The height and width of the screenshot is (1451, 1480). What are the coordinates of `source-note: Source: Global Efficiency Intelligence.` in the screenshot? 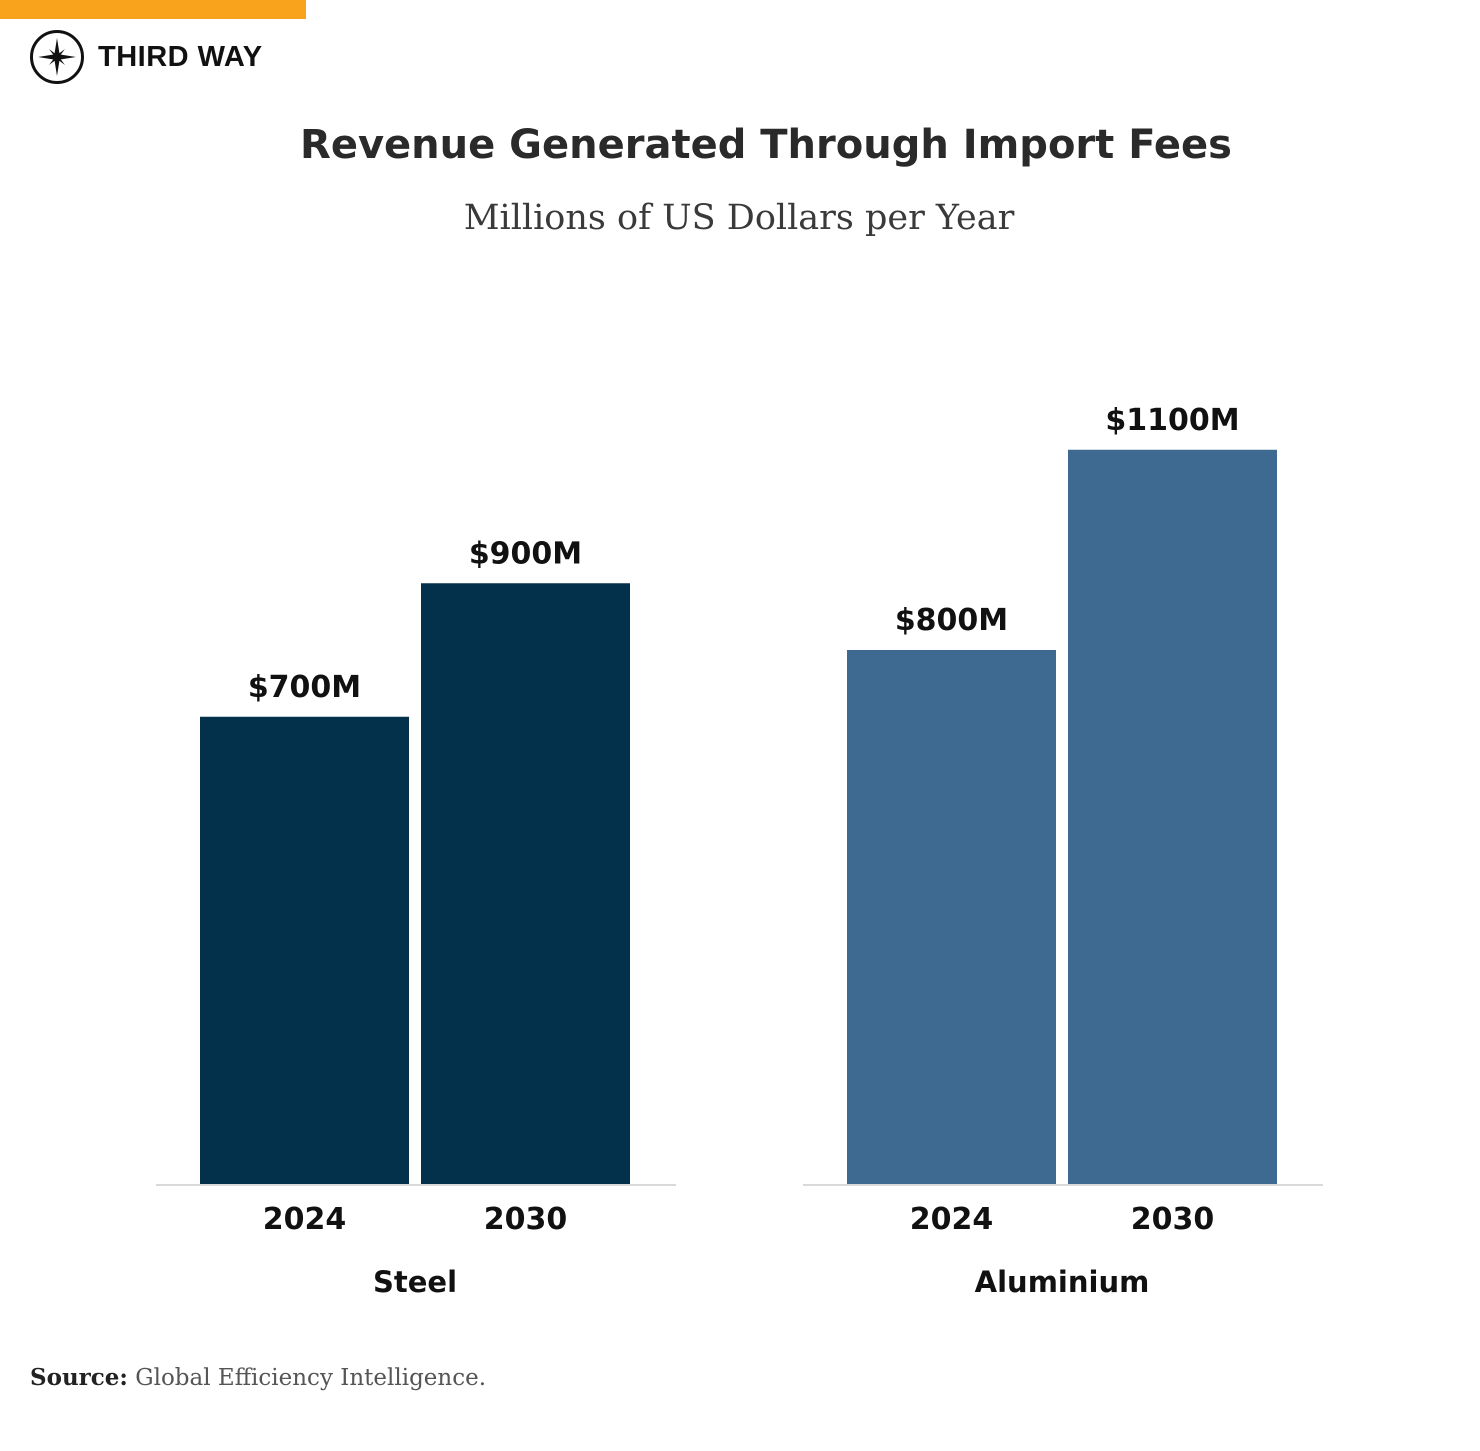 It's located at (258, 1377).